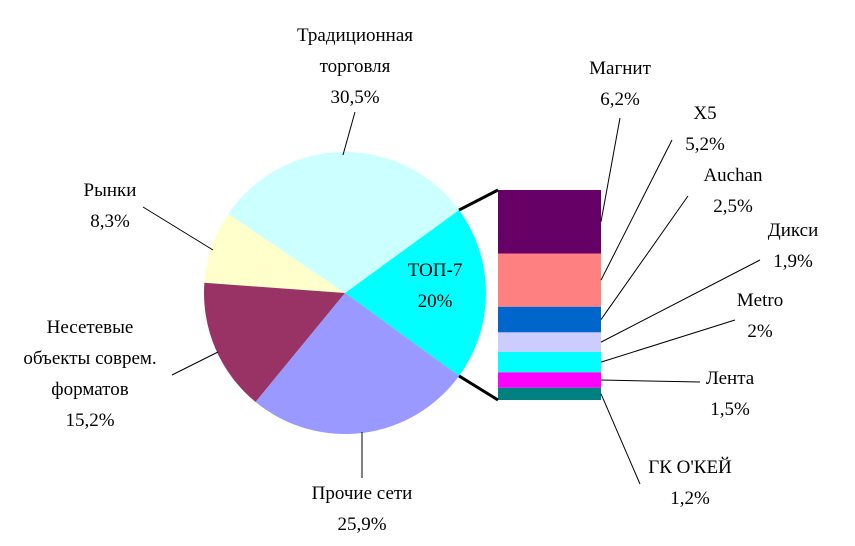 The height and width of the screenshot is (546, 855). Describe the element at coordinates (620, 84) in the screenshot. I see `bar-label: Магнит 6,2%` at that location.